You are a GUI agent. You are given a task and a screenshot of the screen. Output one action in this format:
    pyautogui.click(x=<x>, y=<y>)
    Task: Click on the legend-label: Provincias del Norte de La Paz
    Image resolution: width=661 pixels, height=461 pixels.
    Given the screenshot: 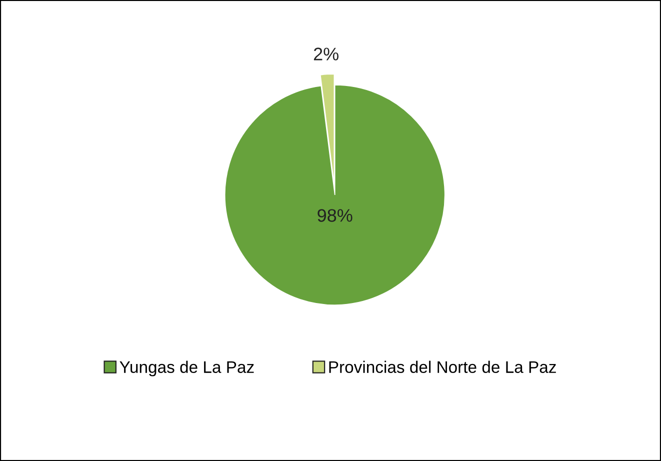 What is the action you would take?
    pyautogui.click(x=442, y=366)
    